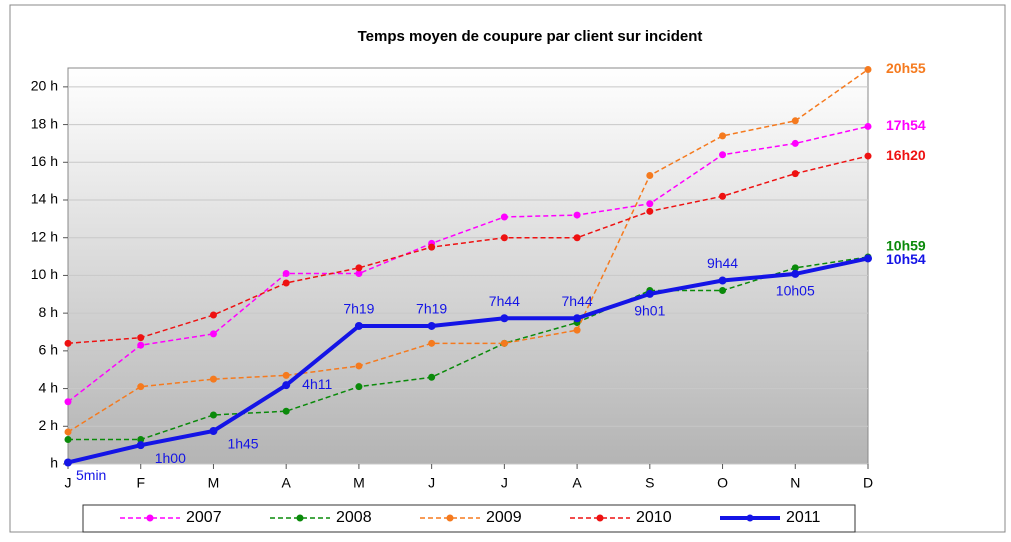 The image size is (1011, 542). I want to click on value-label: 7h44, so click(577, 301).